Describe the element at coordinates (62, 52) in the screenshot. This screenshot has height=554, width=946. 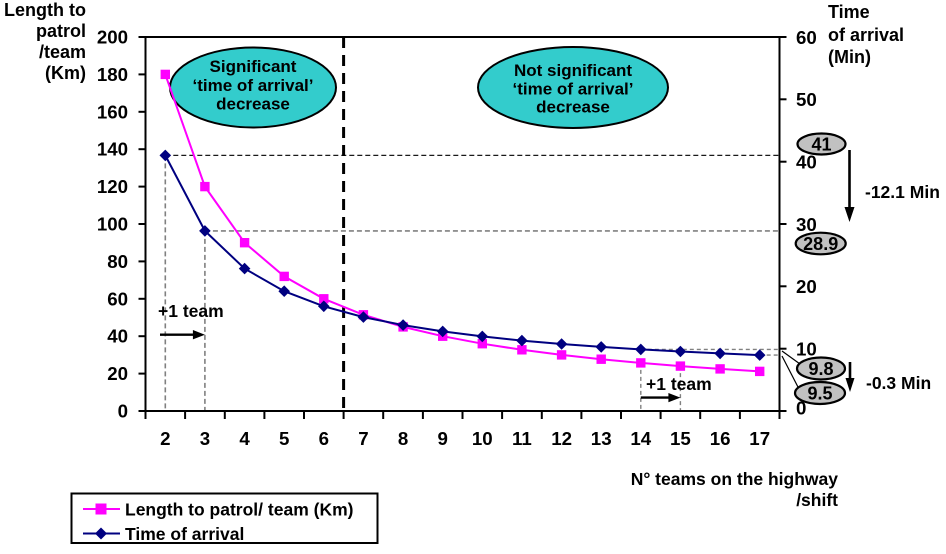
I see `svg-text: /team` at that location.